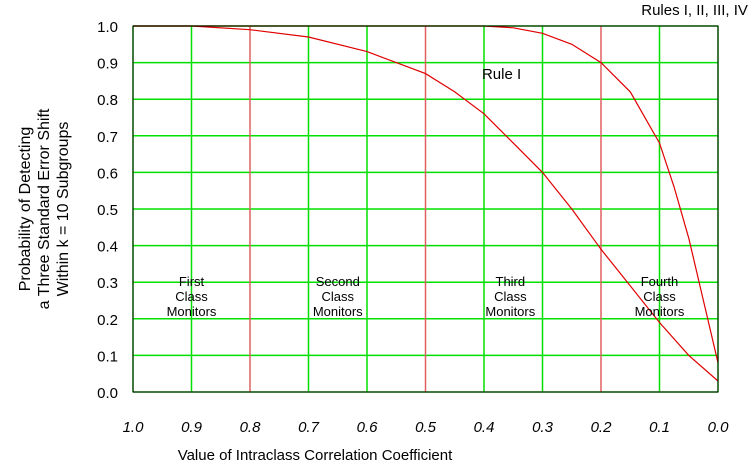 This screenshot has width=752, height=470. Describe the element at coordinates (107, 247) in the screenshot. I see `y-tick-label: 0.4` at that location.